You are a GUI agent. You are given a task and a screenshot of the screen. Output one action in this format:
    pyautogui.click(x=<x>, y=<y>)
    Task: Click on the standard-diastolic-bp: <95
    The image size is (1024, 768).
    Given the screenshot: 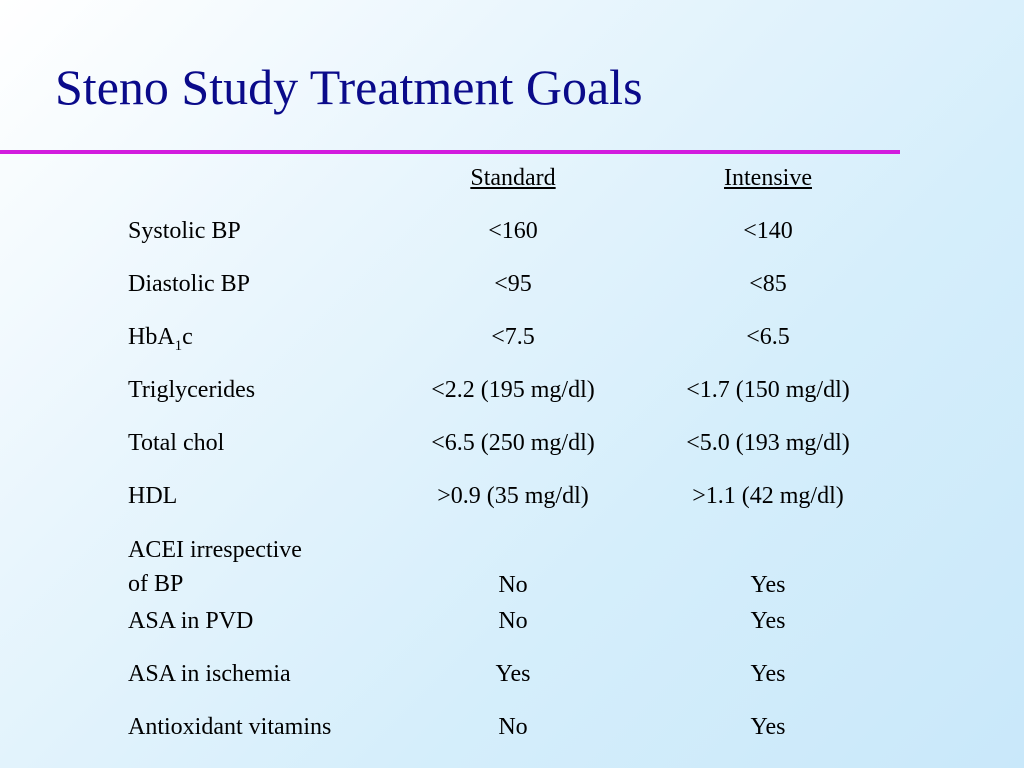 What is the action you would take?
    pyautogui.click(x=513, y=284)
    